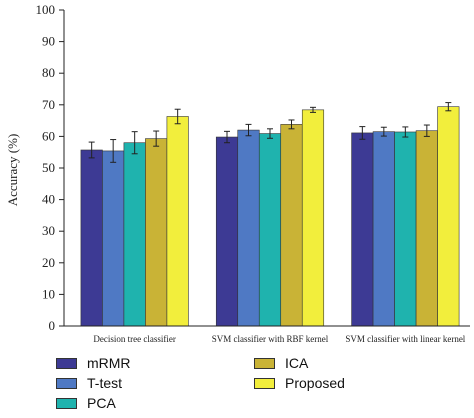 The height and width of the screenshot is (418, 474). I want to click on y-axis-ticks: 0 10 20 30 40 50 60 70 80 90 100, so click(50, 167).